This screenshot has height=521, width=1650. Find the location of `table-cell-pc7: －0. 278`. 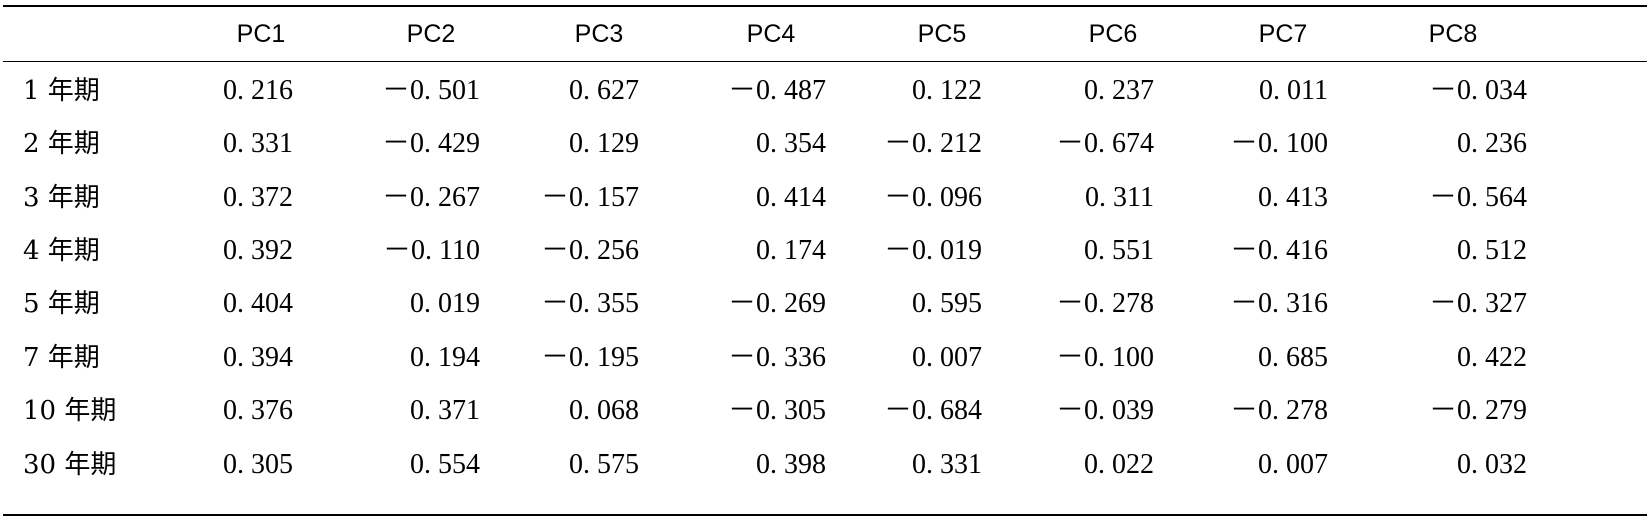

table-cell-pc7: －0. 278 is located at coordinates (1278, 410).